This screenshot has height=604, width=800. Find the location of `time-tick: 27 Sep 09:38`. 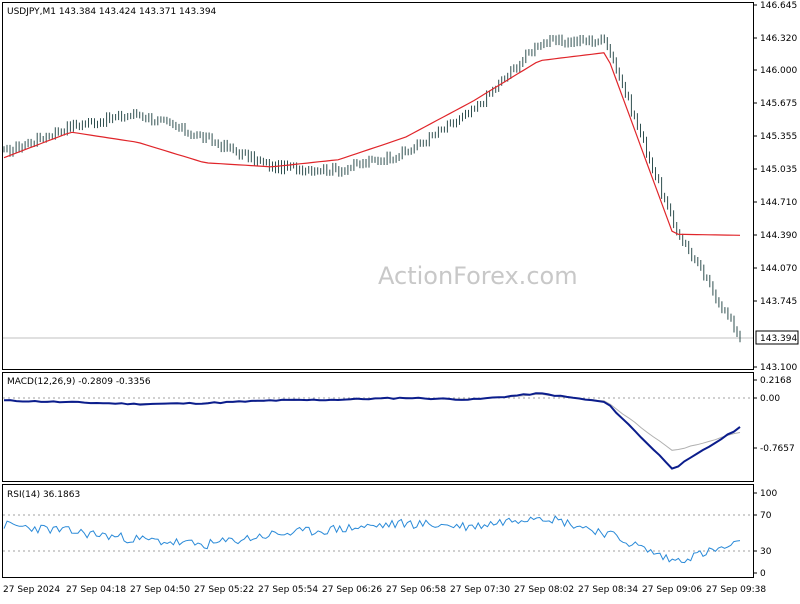

time-tick: 27 Sep 09:38 is located at coordinates (736, 590).